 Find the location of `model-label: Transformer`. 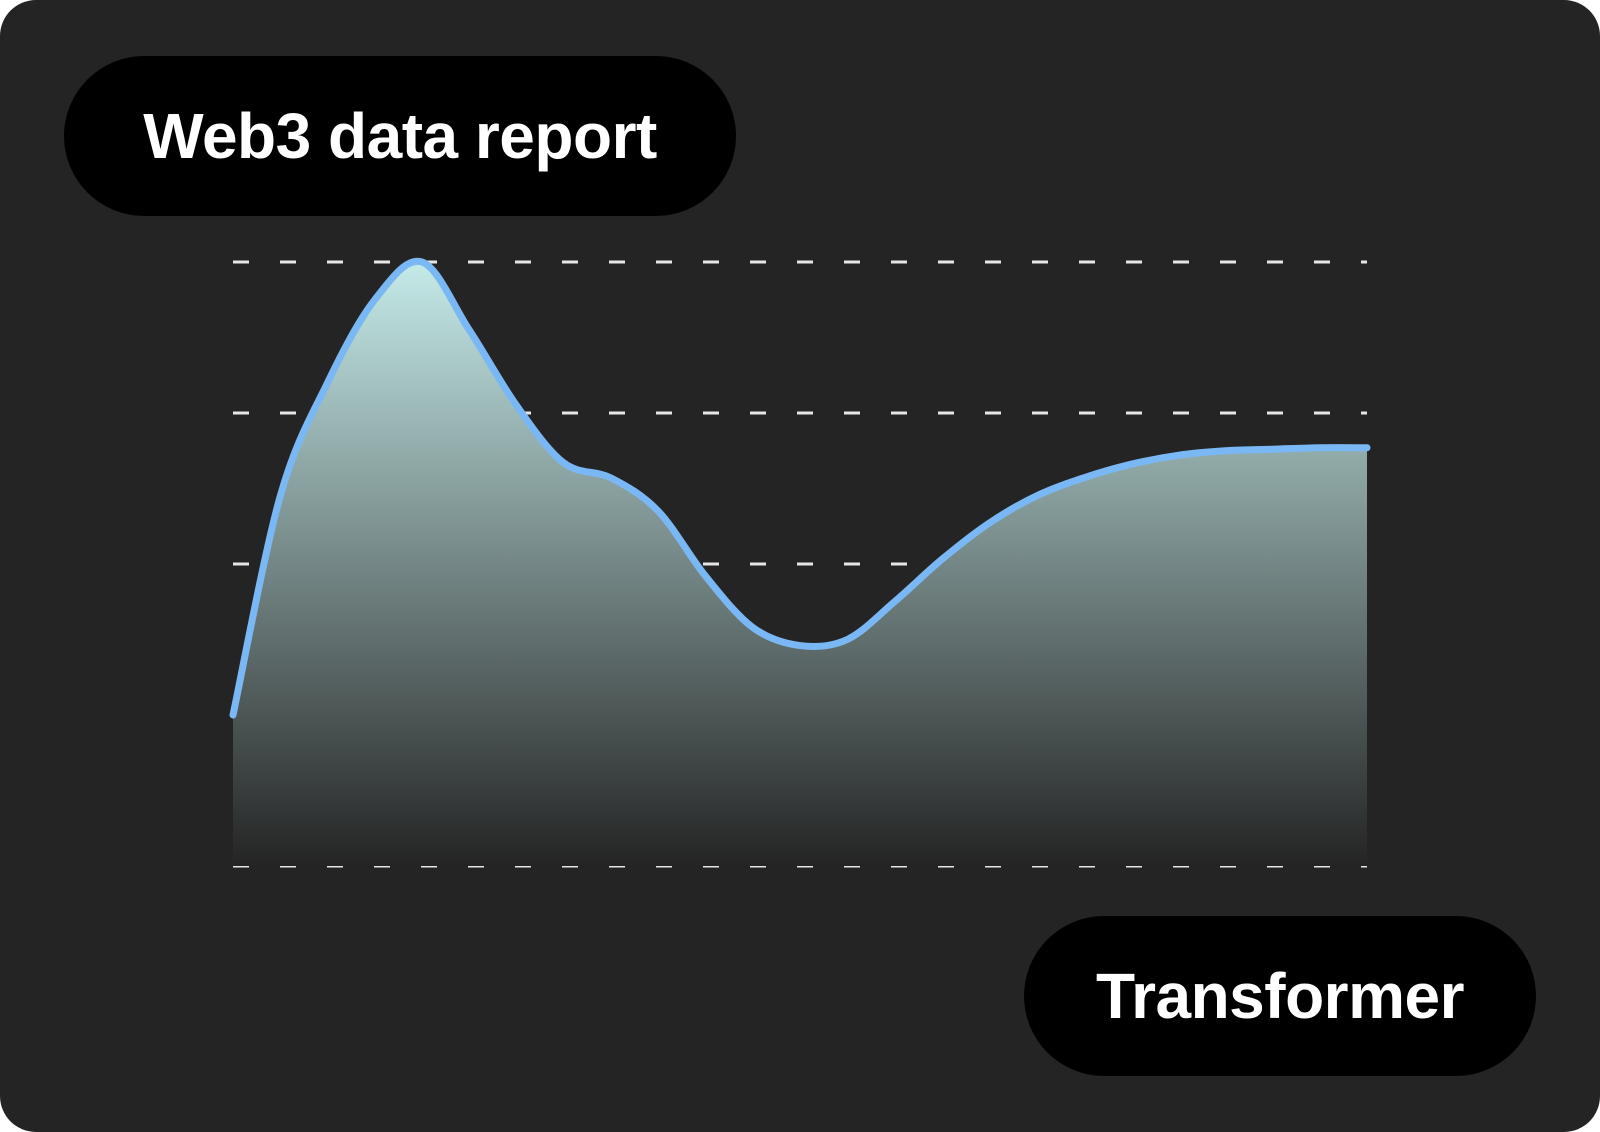

model-label: Transformer is located at coordinates (1280, 996).